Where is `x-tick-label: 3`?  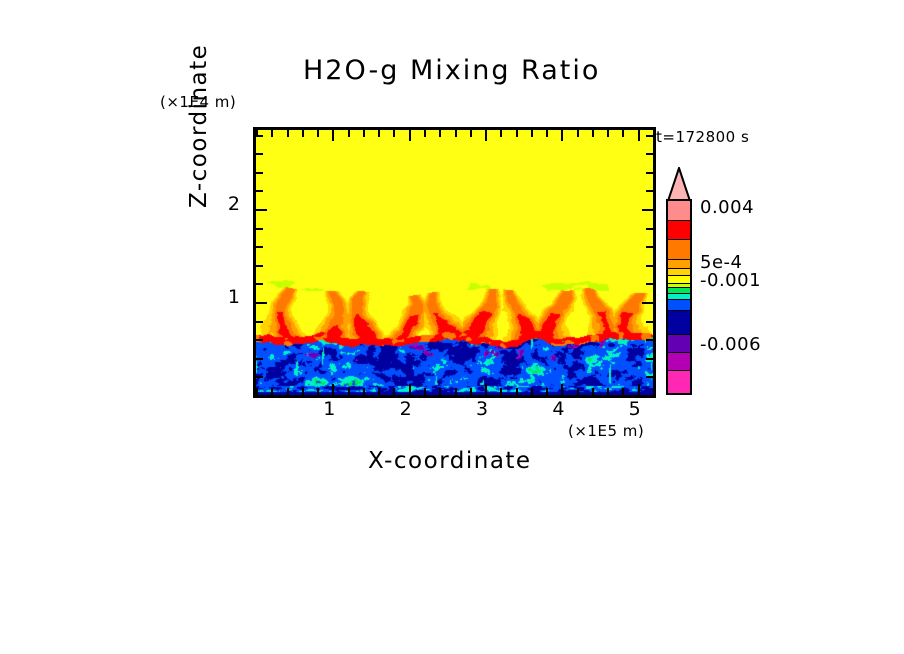 x-tick-label: 3 is located at coordinates (482, 409).